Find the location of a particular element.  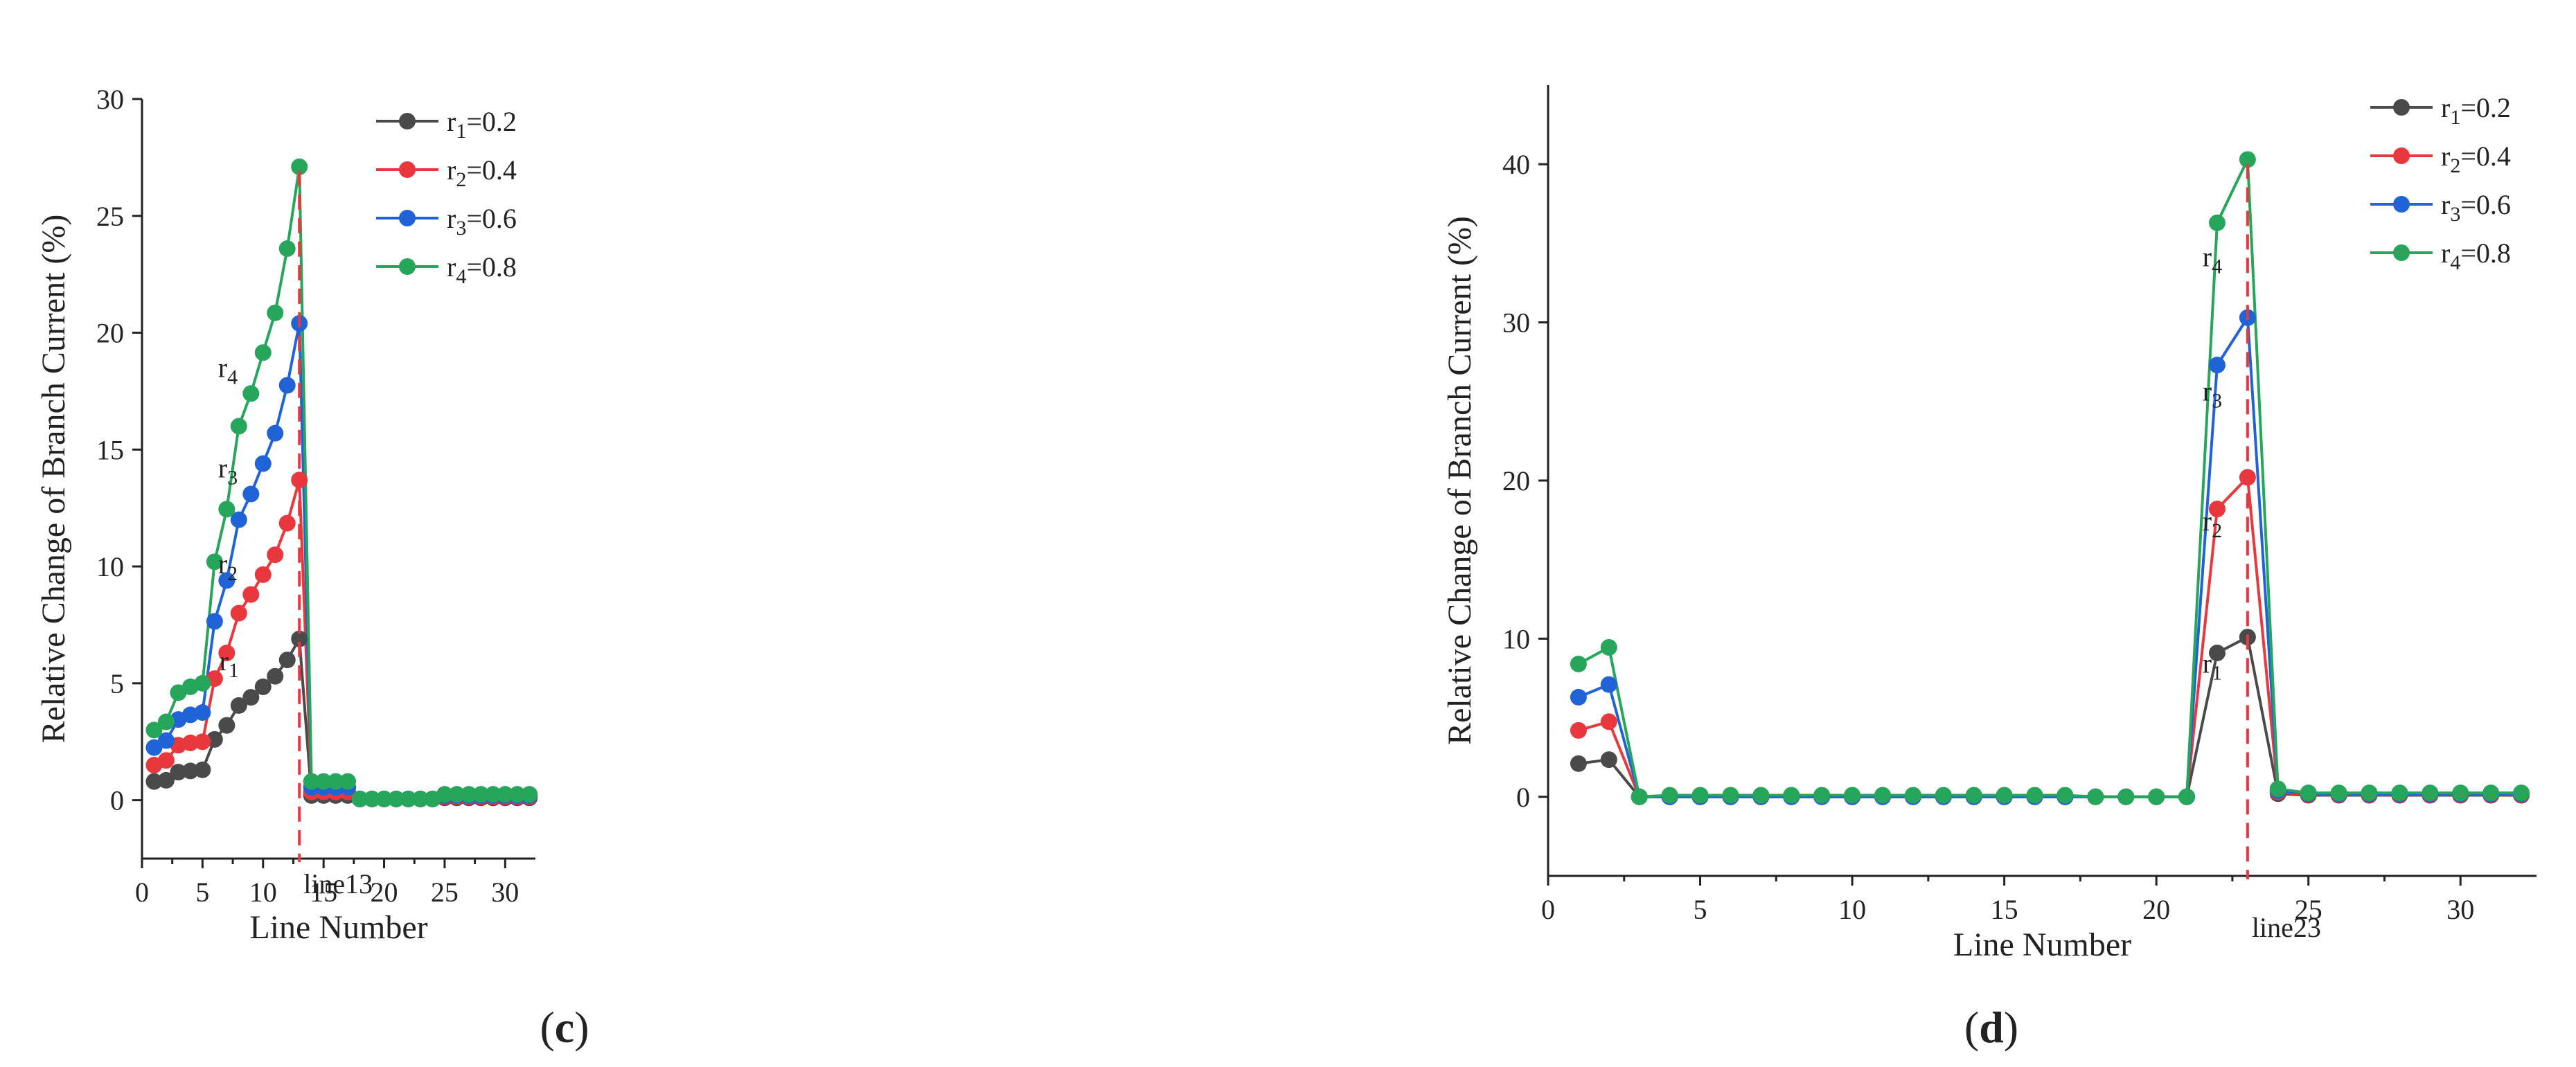

y-axis-label: Relative Change of Branch Current (%) is located at coordinates (53, 479).